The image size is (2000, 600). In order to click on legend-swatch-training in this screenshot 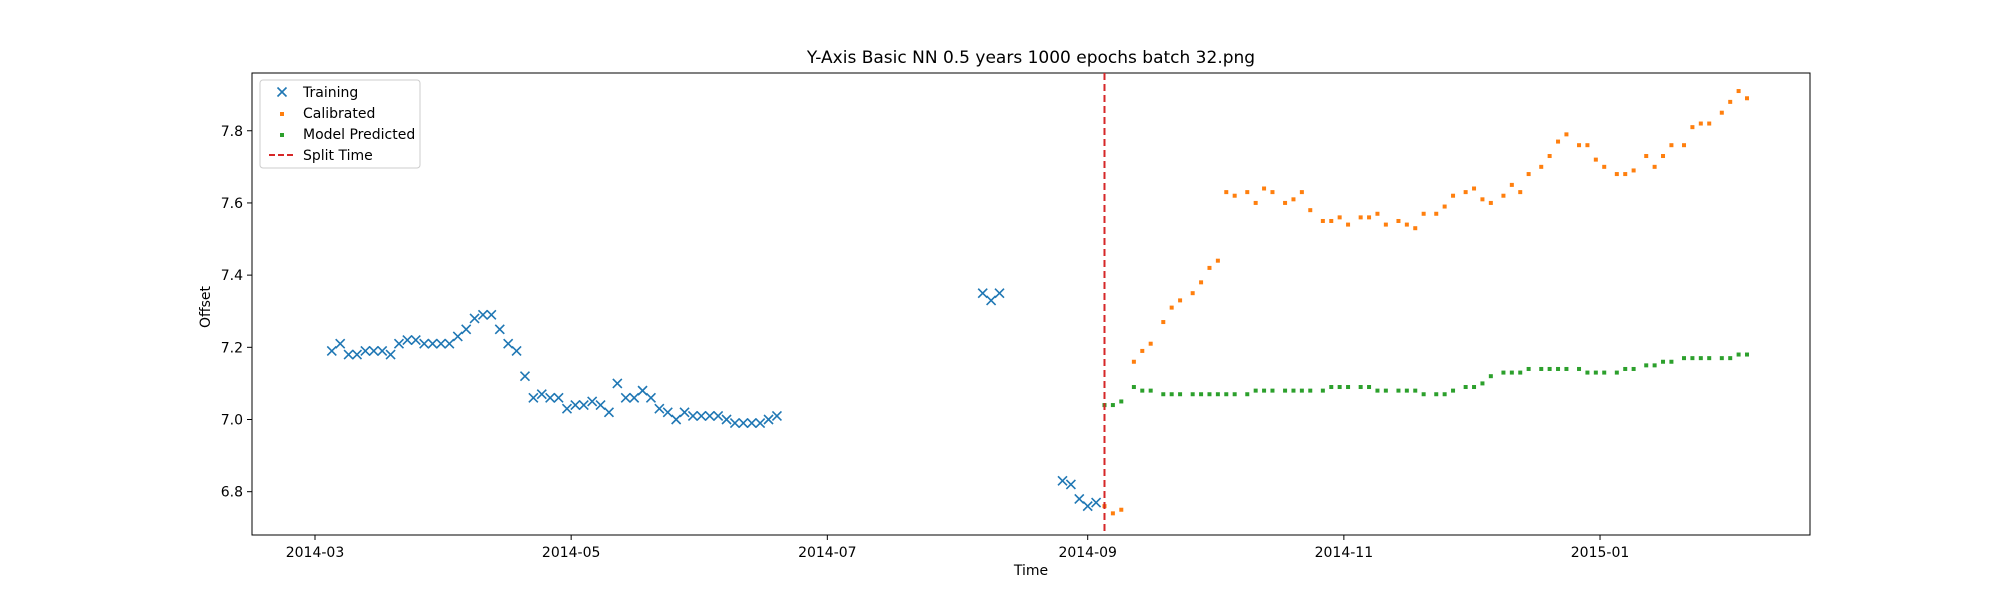, I will do `click(282, 92)`.